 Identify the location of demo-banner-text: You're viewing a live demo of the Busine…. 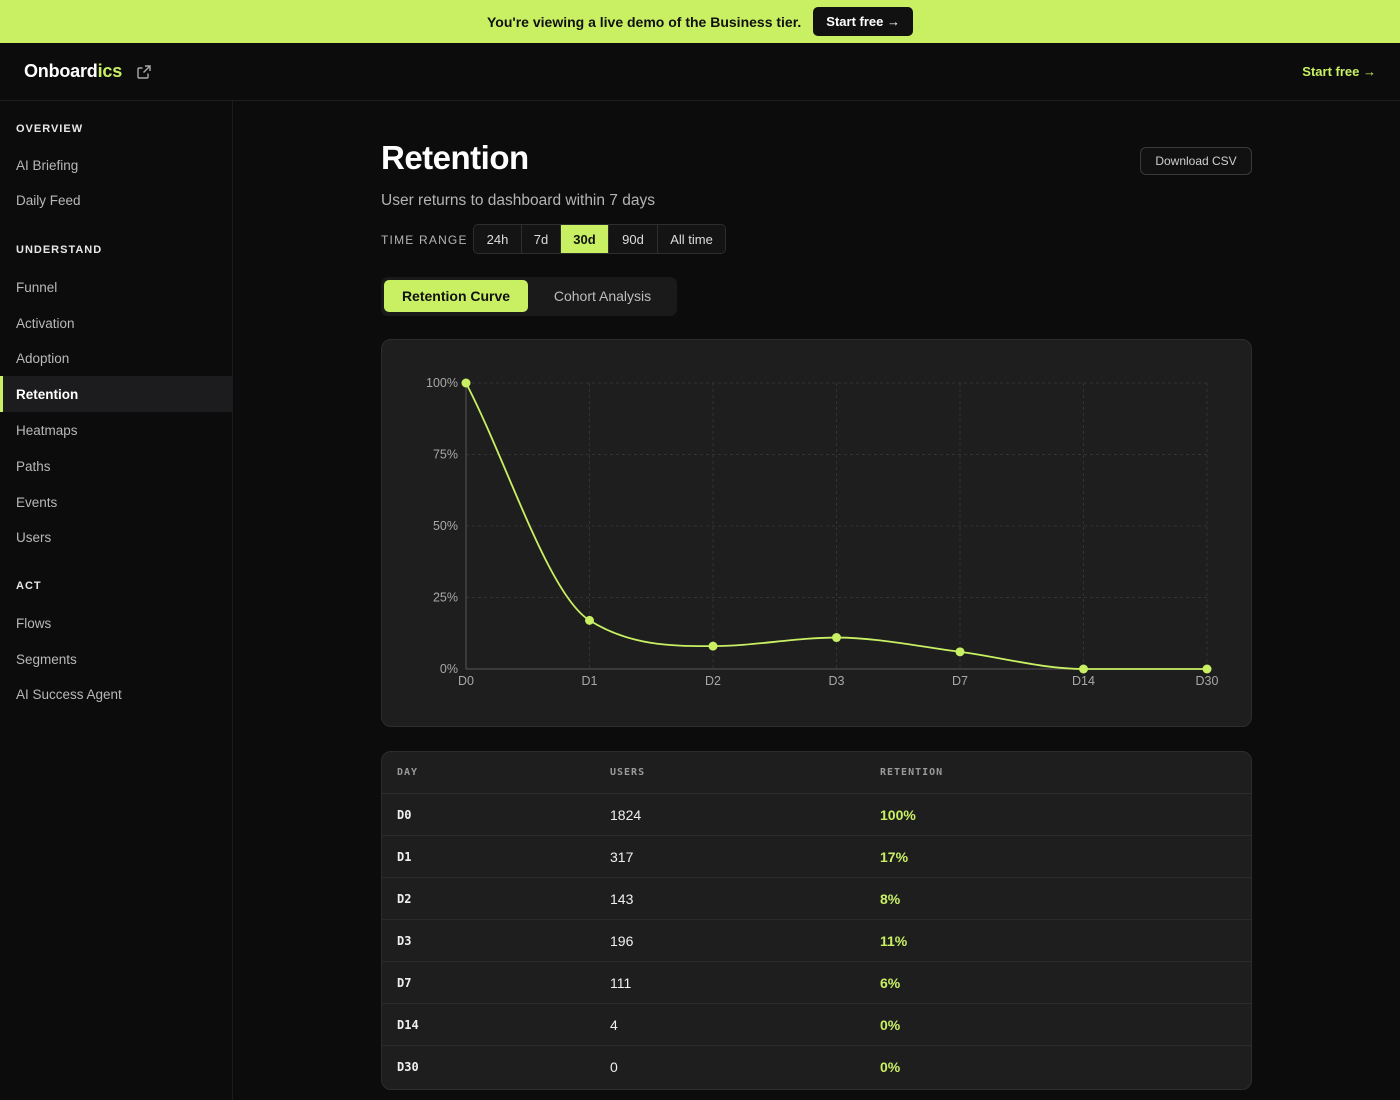
(644, 21).